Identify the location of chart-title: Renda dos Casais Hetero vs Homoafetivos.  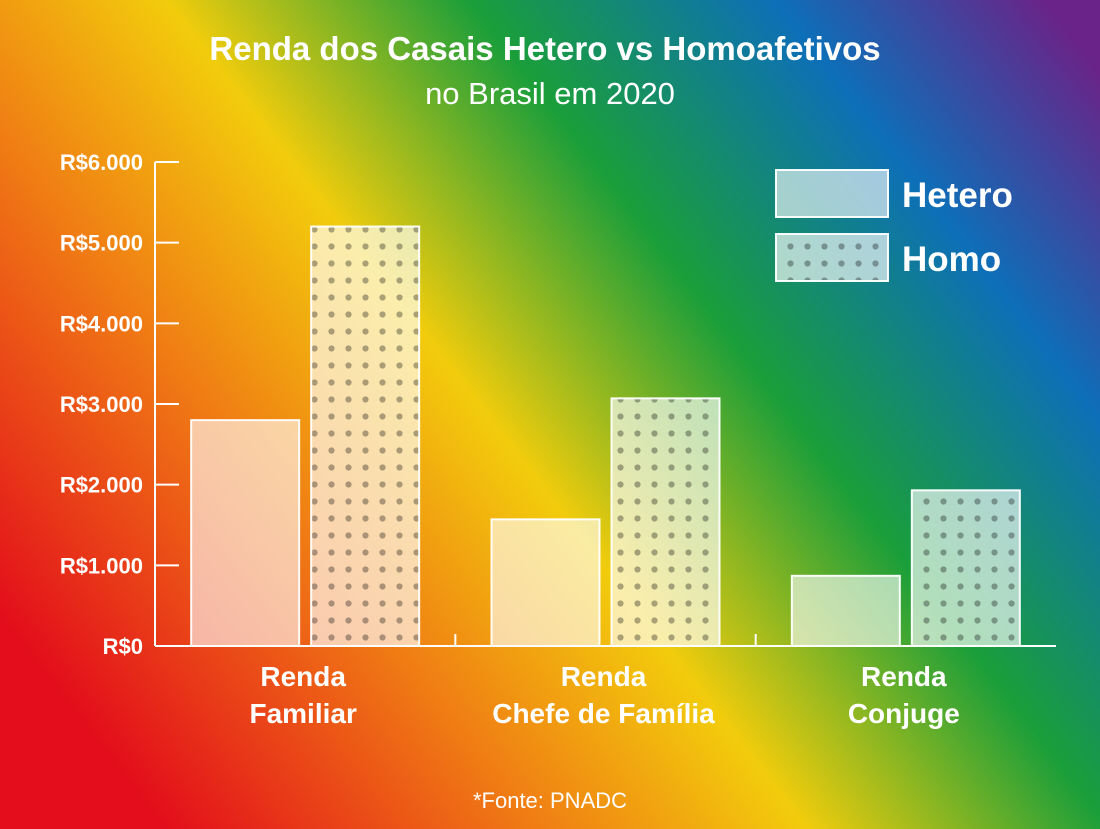
(544, 48).